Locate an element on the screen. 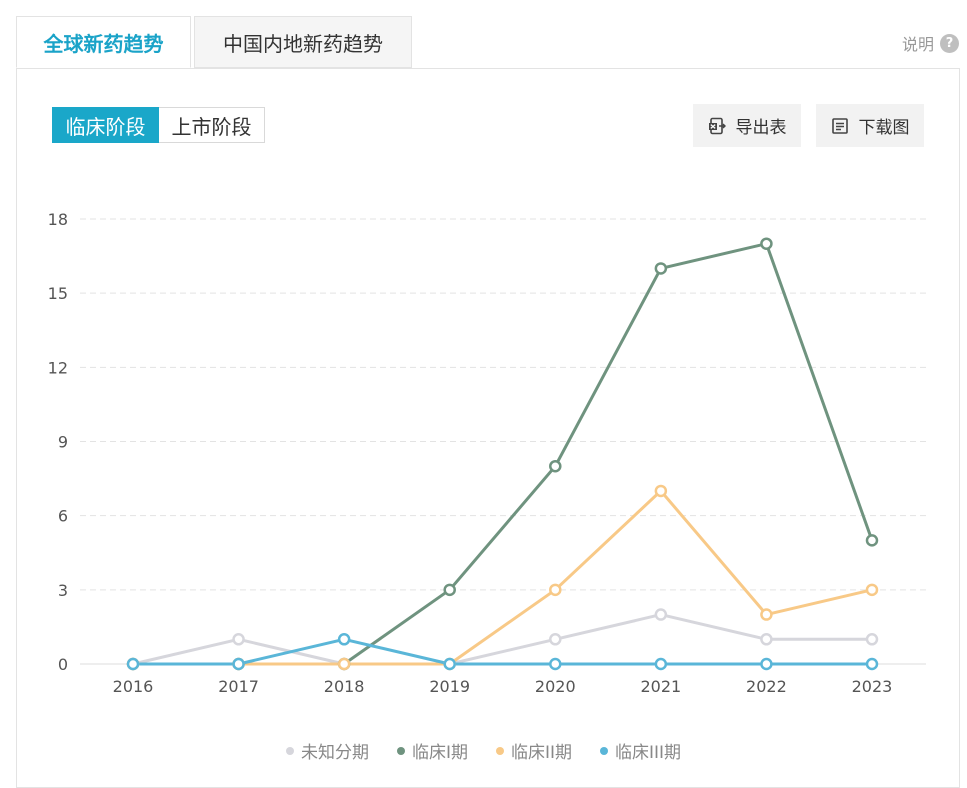 Image resolution: width=967 pixels, height=788 pixels. export-table-button: 导出表 is located at coordinates (747, 125).